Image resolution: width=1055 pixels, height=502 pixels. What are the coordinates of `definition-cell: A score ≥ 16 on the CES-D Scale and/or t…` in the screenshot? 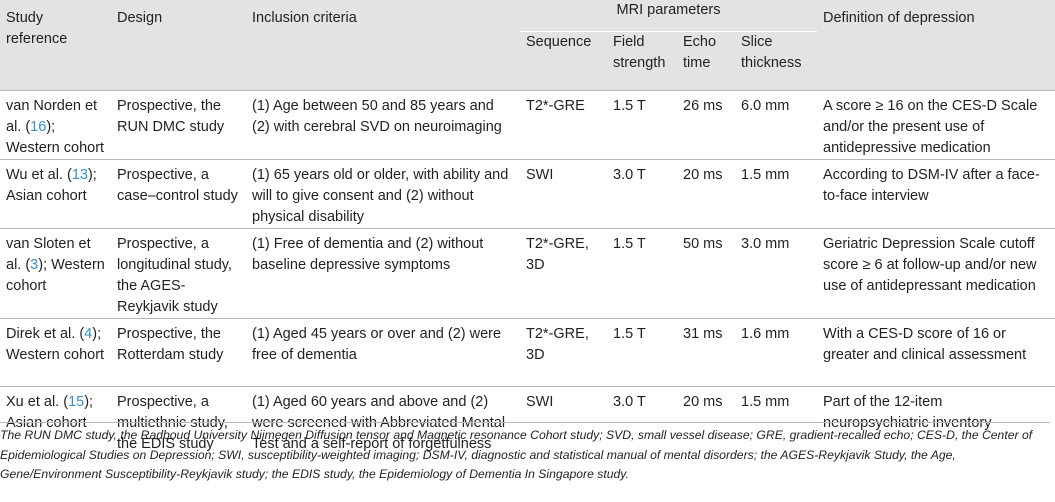 It's located at (930, 126).